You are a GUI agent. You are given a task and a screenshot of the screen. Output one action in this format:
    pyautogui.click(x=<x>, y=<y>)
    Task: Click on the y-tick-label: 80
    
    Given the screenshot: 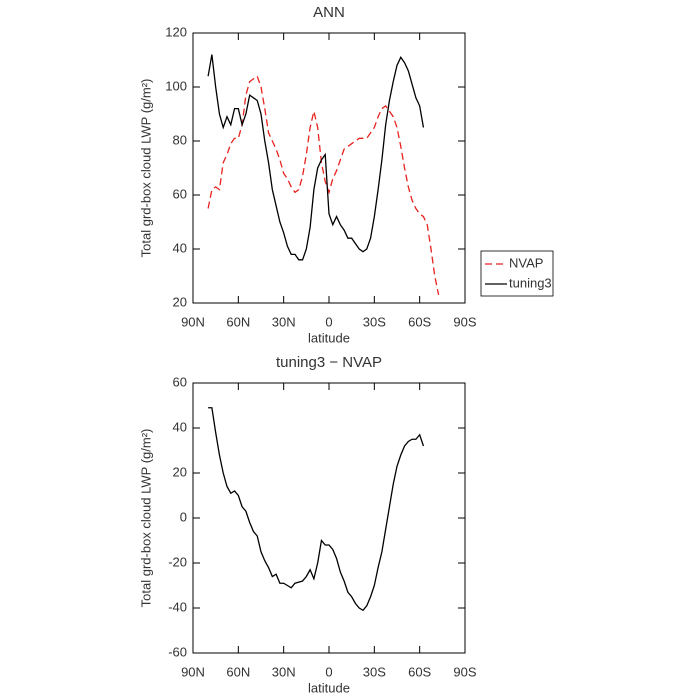 What is the action you would take?
    pyautogui.click(x=180, y=139)
    